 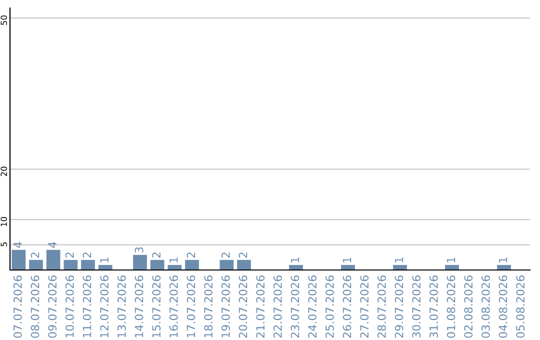 What do you see at coordinates (277, 307) in the screenshot?
I see `x-tick-label: 22.07.2026` at bounding box center [277, 307].